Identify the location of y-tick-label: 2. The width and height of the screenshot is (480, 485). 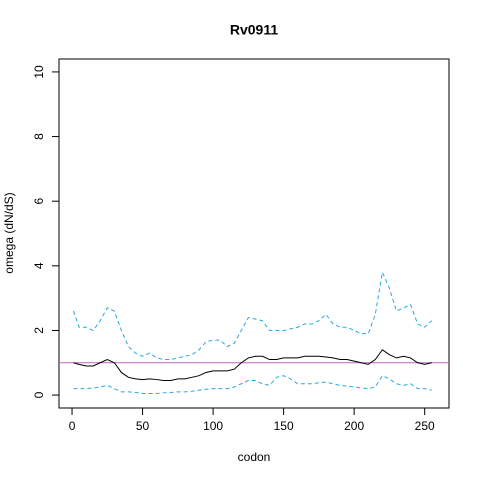
(39, 330).